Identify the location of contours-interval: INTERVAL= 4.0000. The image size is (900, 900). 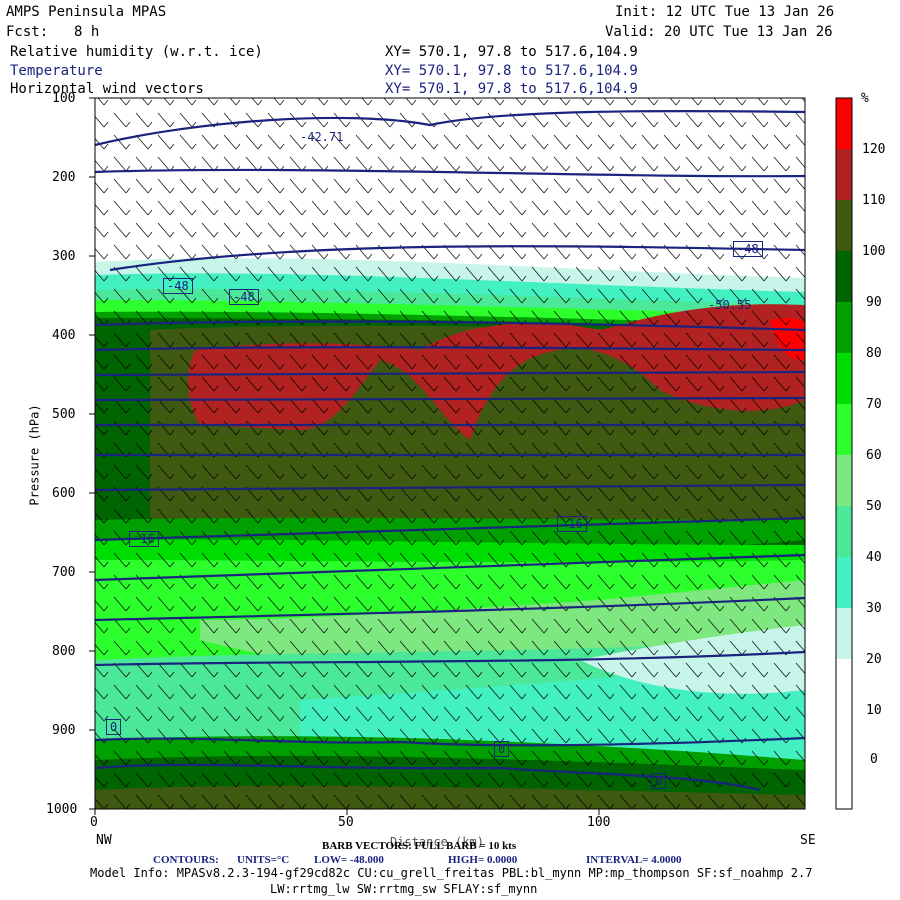
(634, 860).